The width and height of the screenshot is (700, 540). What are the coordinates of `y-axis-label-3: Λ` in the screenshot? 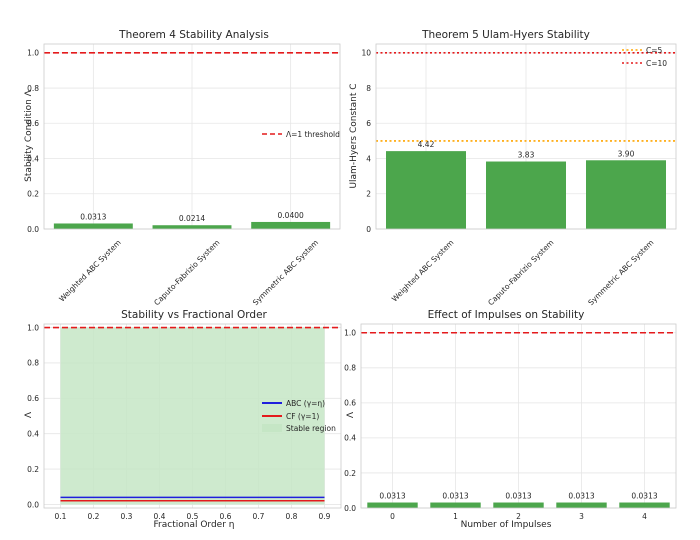 It's located at (29, 414).